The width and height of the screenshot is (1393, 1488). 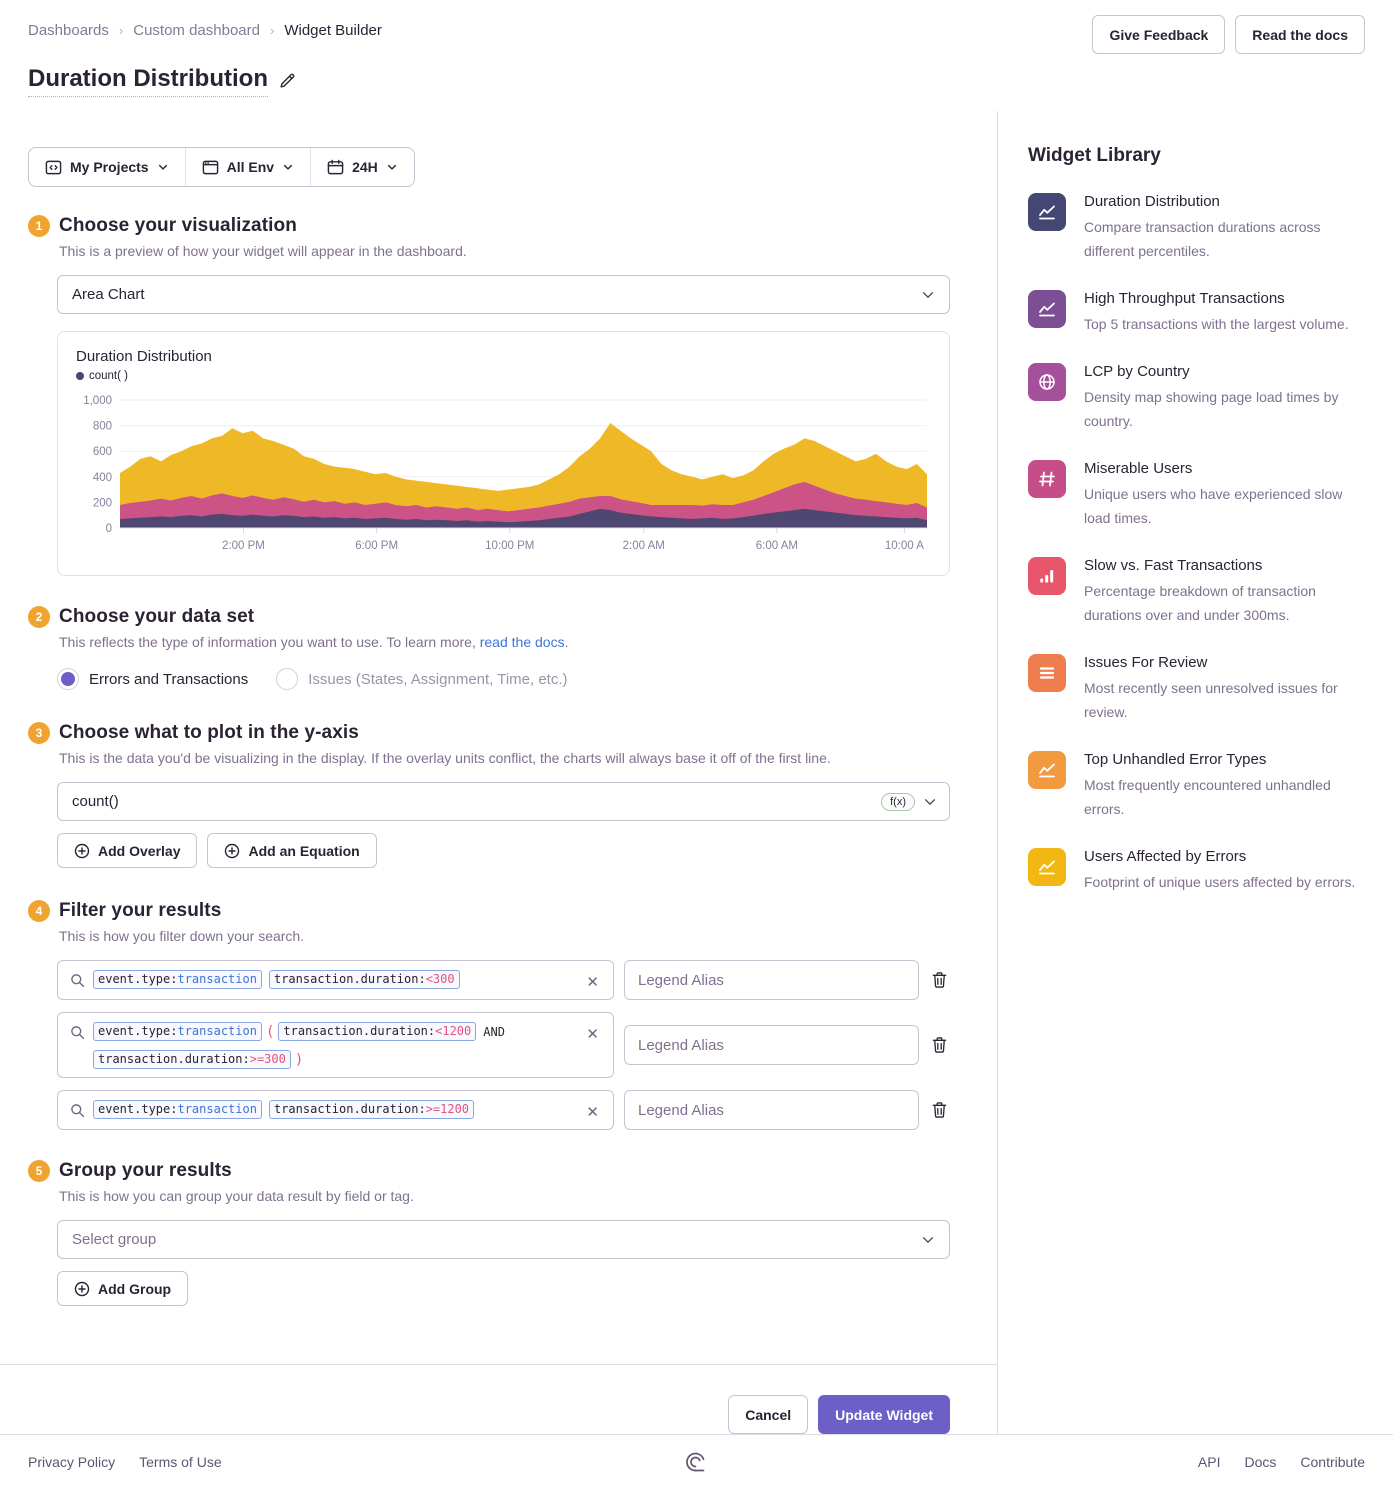 What do you see at coordinates (422, 679) in the screenshot?
I see `radio-issues: Issues (States, Assignment, Time, etc.)` at bounding box center [422, 679].